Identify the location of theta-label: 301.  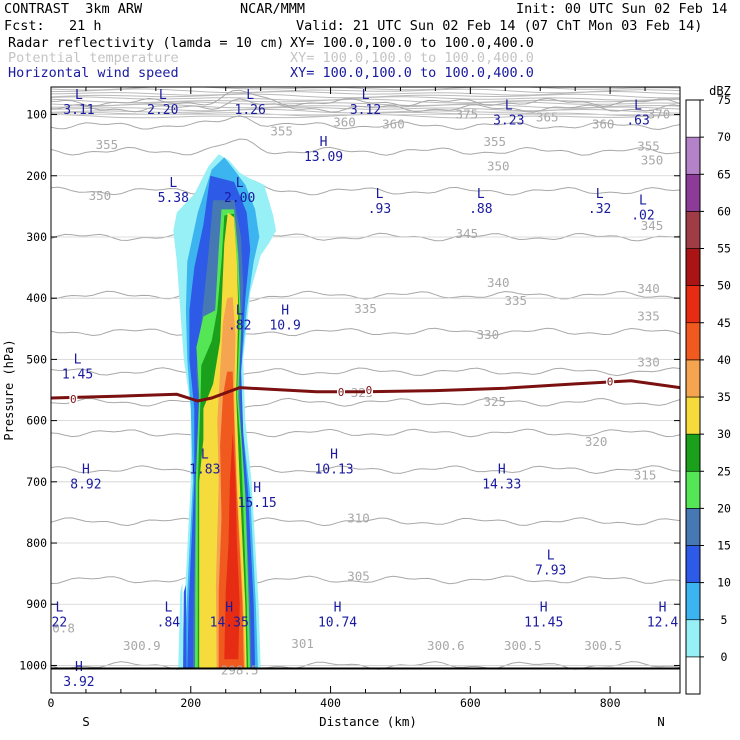
(302, 643).